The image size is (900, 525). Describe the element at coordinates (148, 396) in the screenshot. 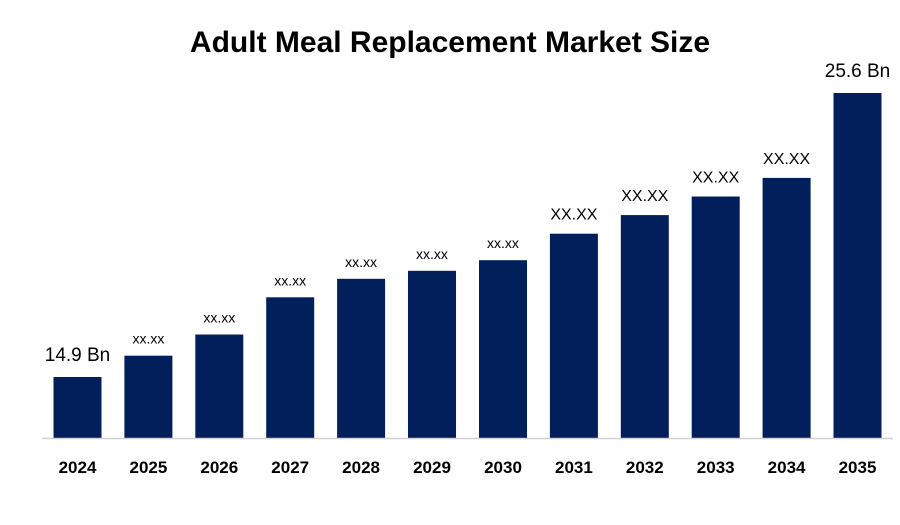

I see `bar-2025` at that location.